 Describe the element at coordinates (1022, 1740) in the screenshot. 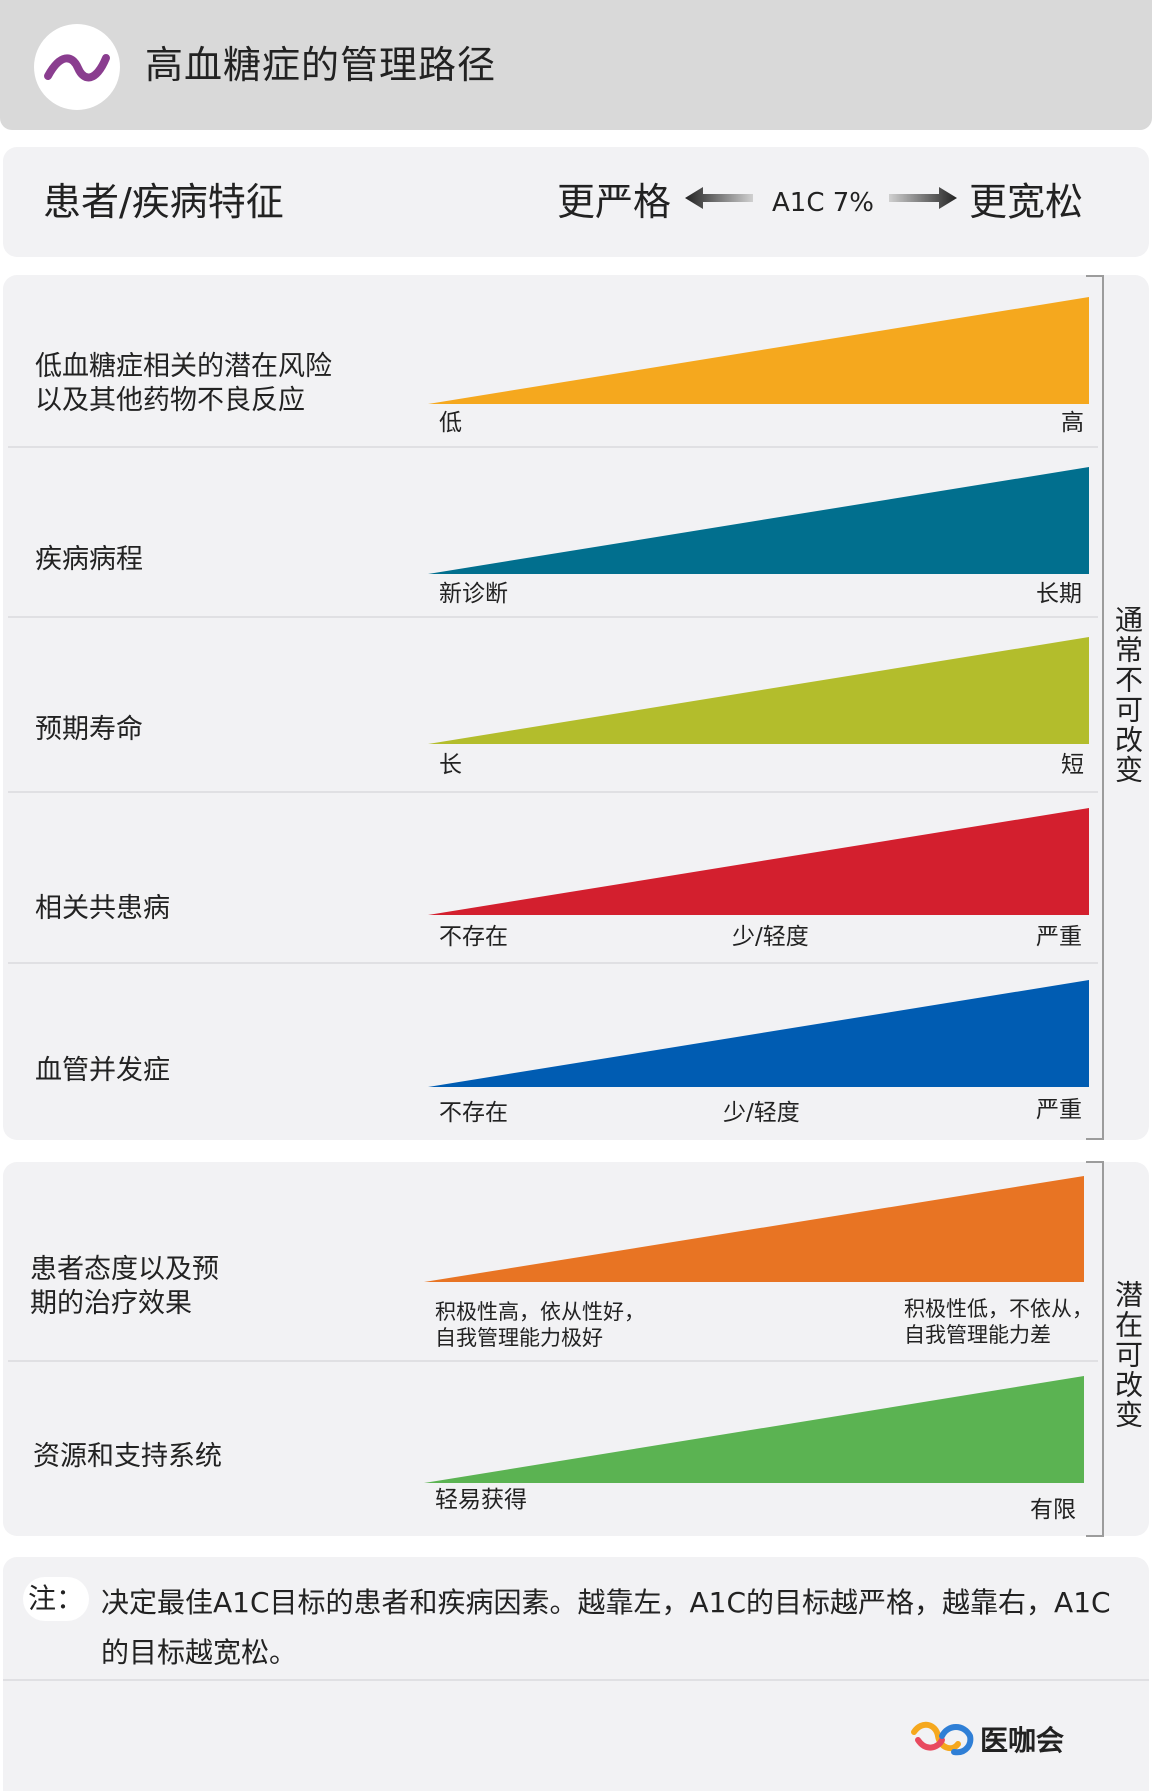

I see `brand-name: 医咖会` at that location.